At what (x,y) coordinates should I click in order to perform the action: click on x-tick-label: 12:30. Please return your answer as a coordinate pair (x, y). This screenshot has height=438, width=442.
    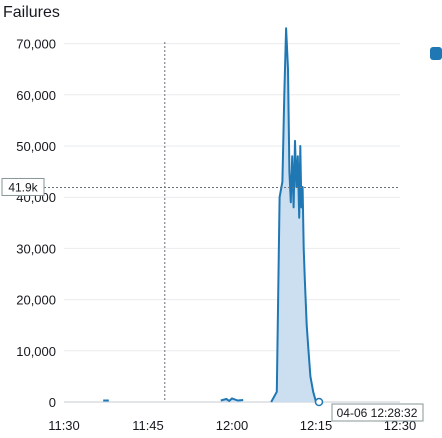
    Looking at the image, I should click on (400, 425).